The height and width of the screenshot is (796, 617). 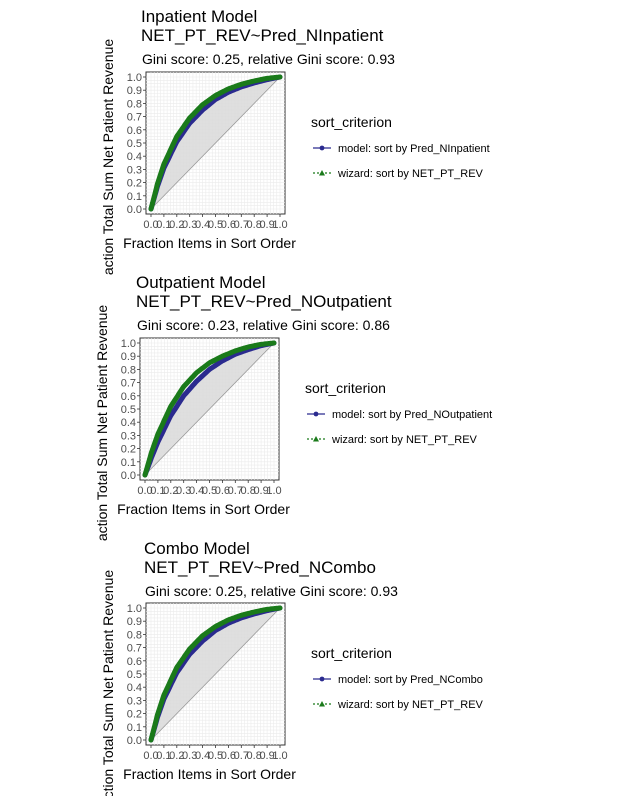 What do you see at coordinates (134, 649) in the screenshot?
I see `y-tick-label: 0.7` at bounding box center [134, 649].